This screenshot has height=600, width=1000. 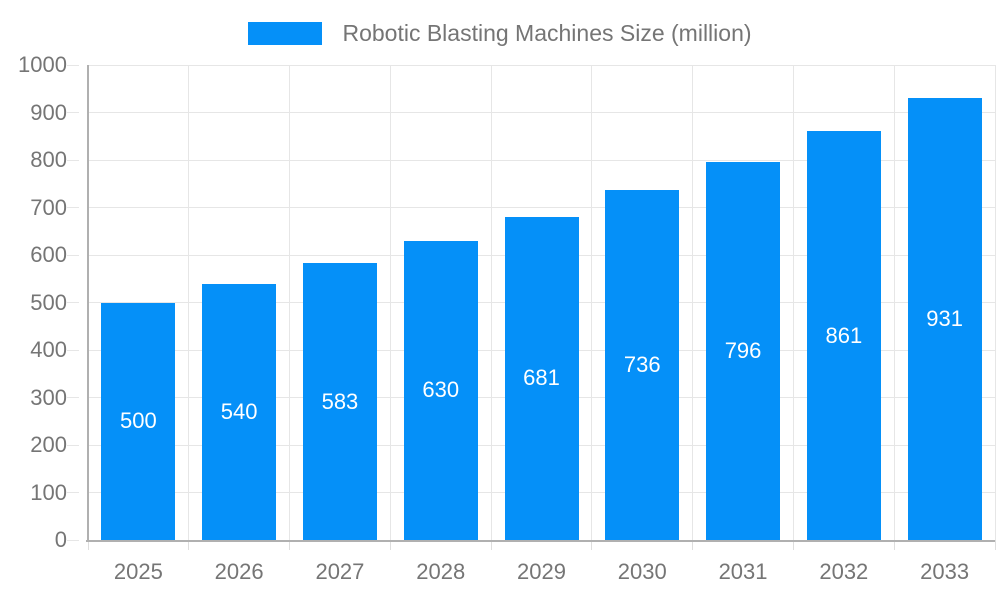 I want to click on bar-value-label: 583, so click(x=340, y=401).